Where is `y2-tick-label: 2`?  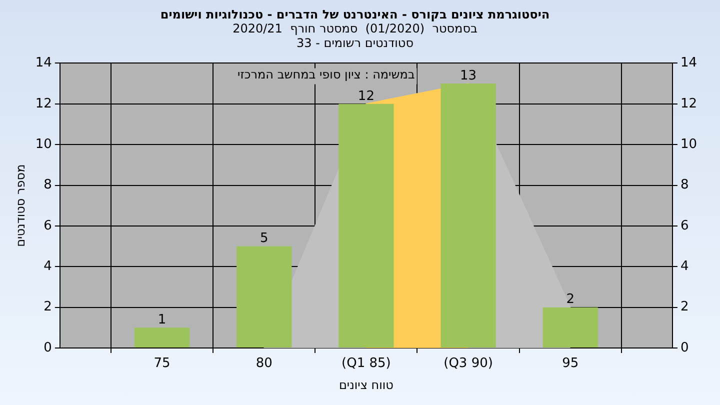
y2-tick-label: 2 is located at coordinates (684, 307).